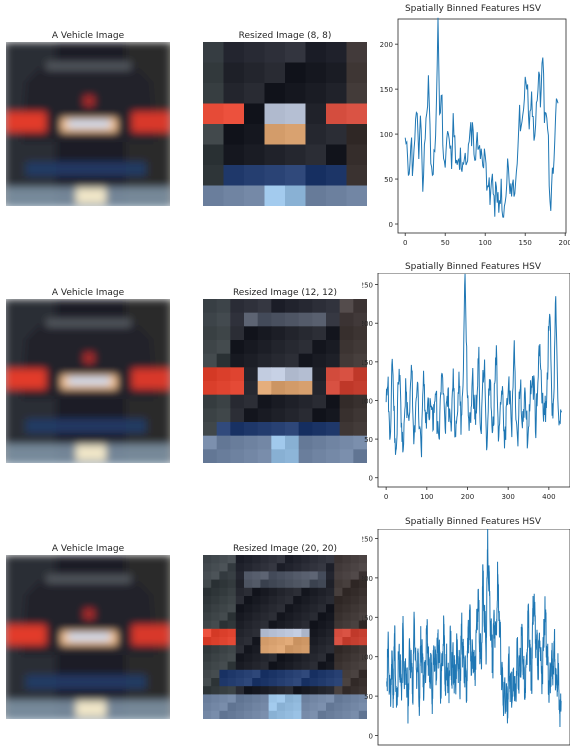 Image resolution: width=570 pixels, height=751 pixels. I want to click on chart-3: 0 50 100 150 200 250, so click(466, 637).